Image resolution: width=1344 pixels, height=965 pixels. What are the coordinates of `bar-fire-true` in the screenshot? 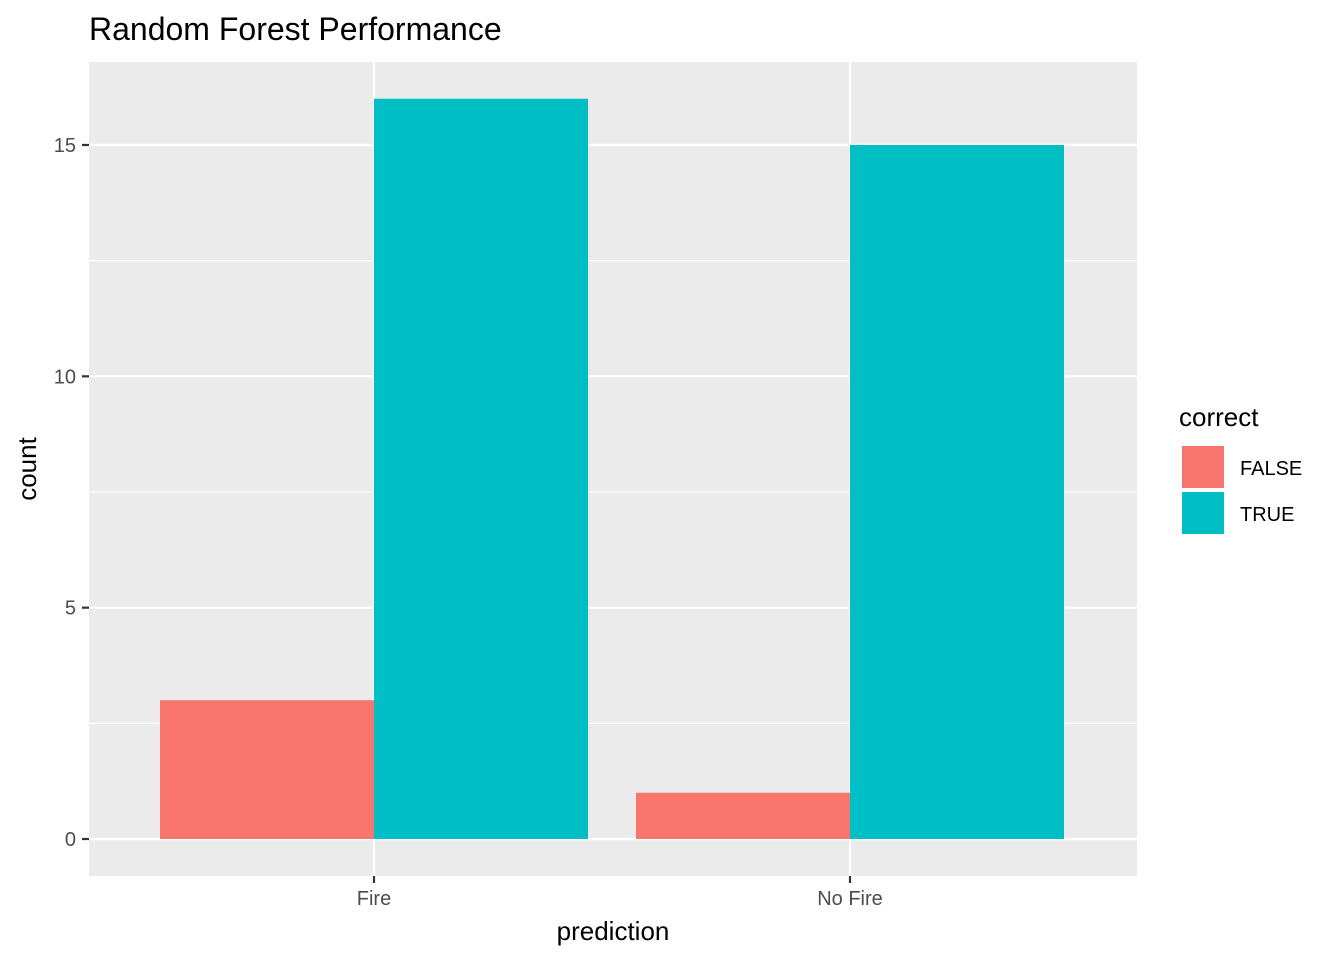 It's located at (481, 468).